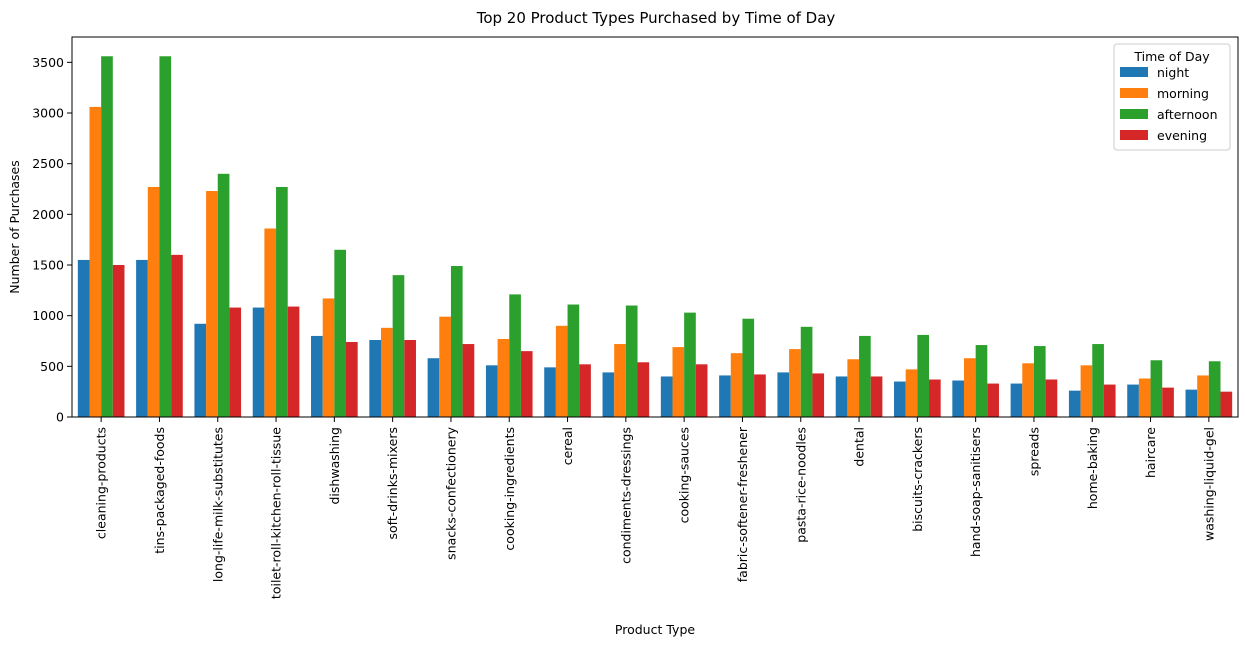 The width and height of the screenshot is (1246, 647). What do you see at coordinates (655, 629) in the screenshot?
I see `x-axis-label: Product Type` at bounding box center [655, 629].